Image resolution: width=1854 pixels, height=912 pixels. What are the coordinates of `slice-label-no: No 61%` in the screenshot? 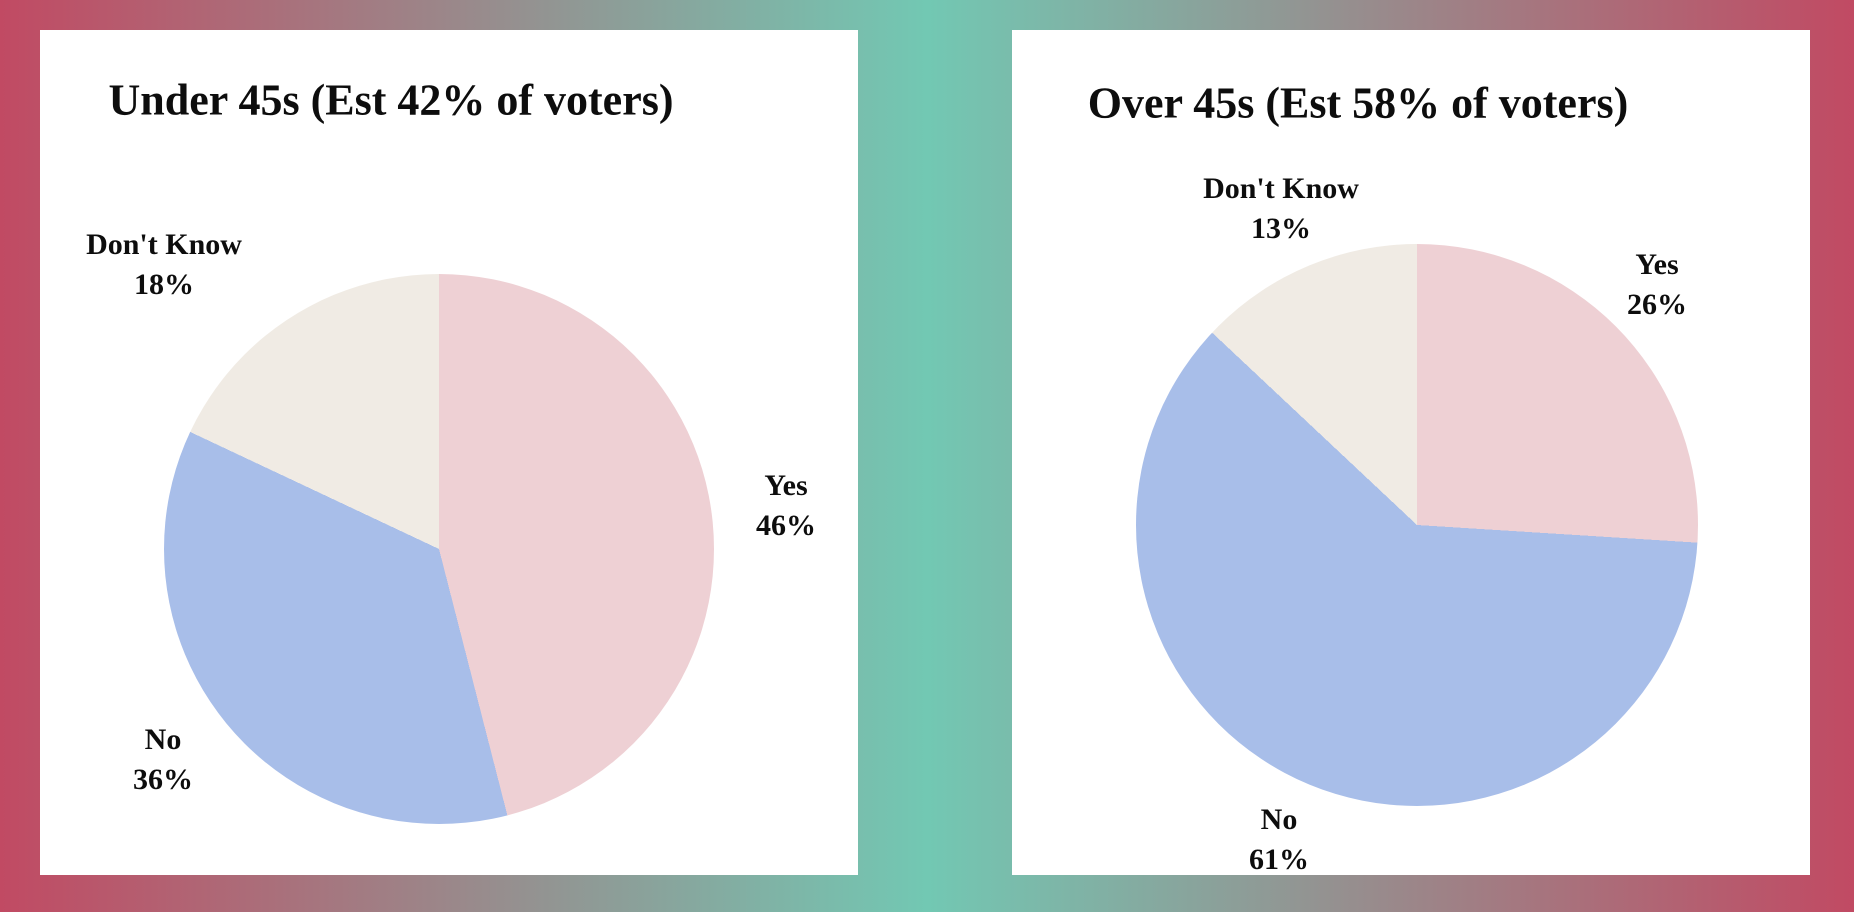 It's located at (1279, 840).